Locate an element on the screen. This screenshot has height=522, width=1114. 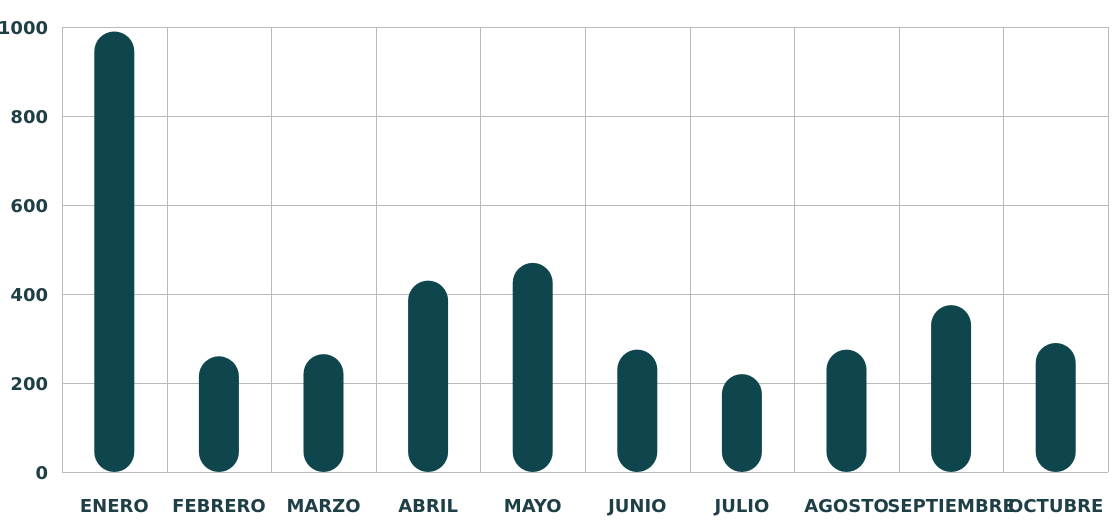
x-tick-label: Abril is located at coordinates (428, 506).